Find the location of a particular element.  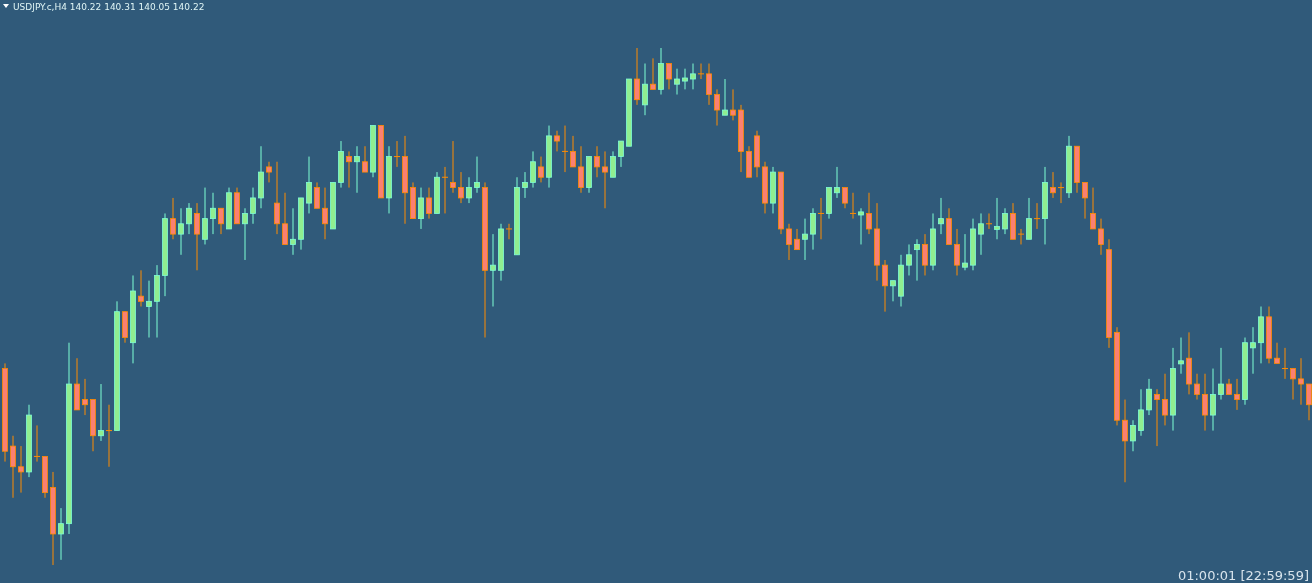

text: 01:00:01 [22:59:59] is located at coordinates (1243, 575).